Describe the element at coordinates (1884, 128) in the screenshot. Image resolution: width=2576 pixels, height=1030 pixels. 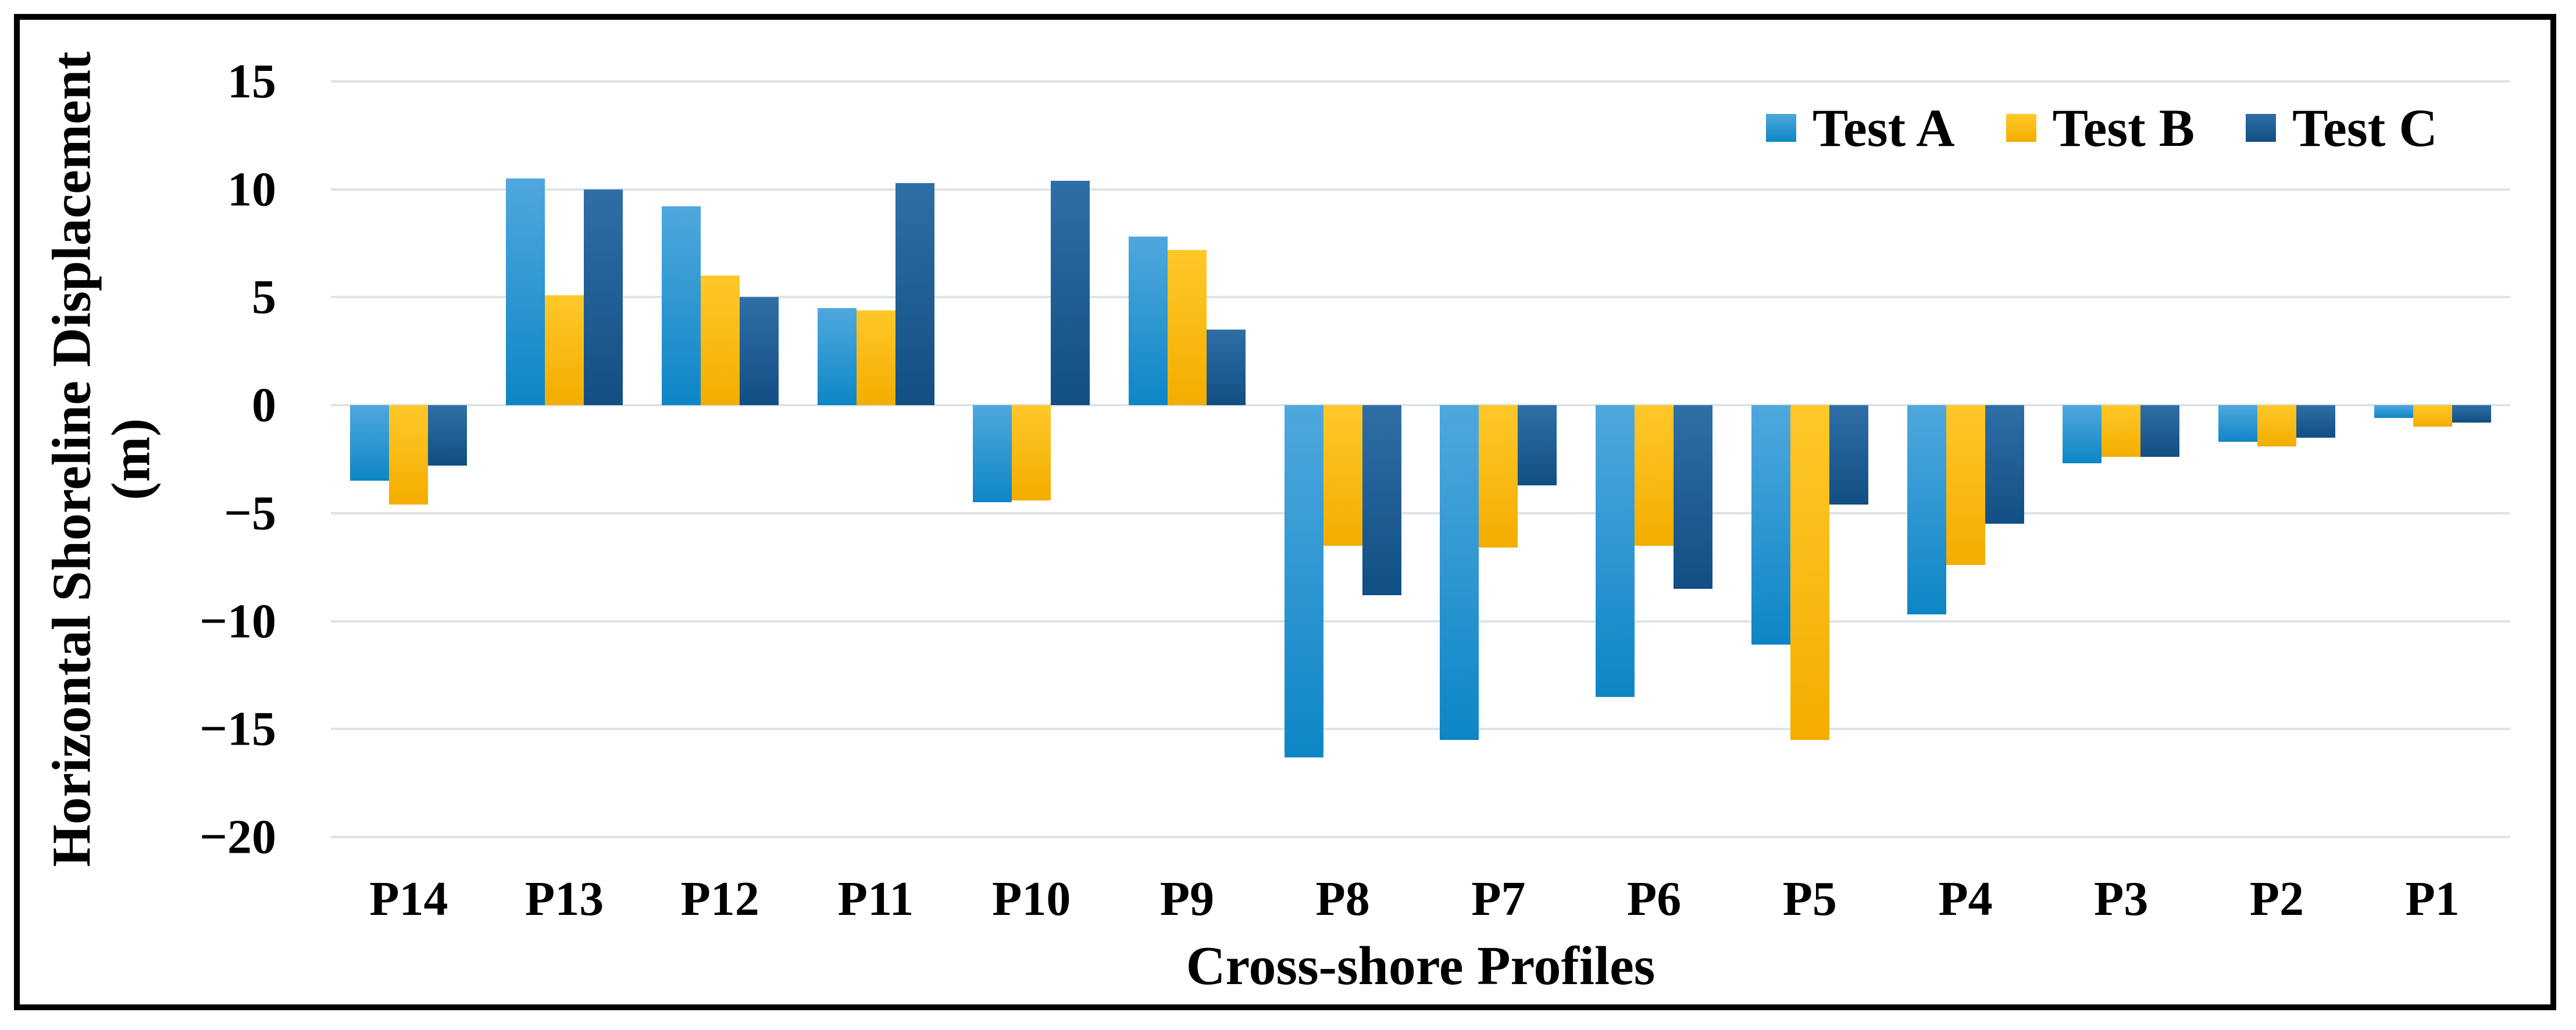
I see `legend-label: Test A` at that location.